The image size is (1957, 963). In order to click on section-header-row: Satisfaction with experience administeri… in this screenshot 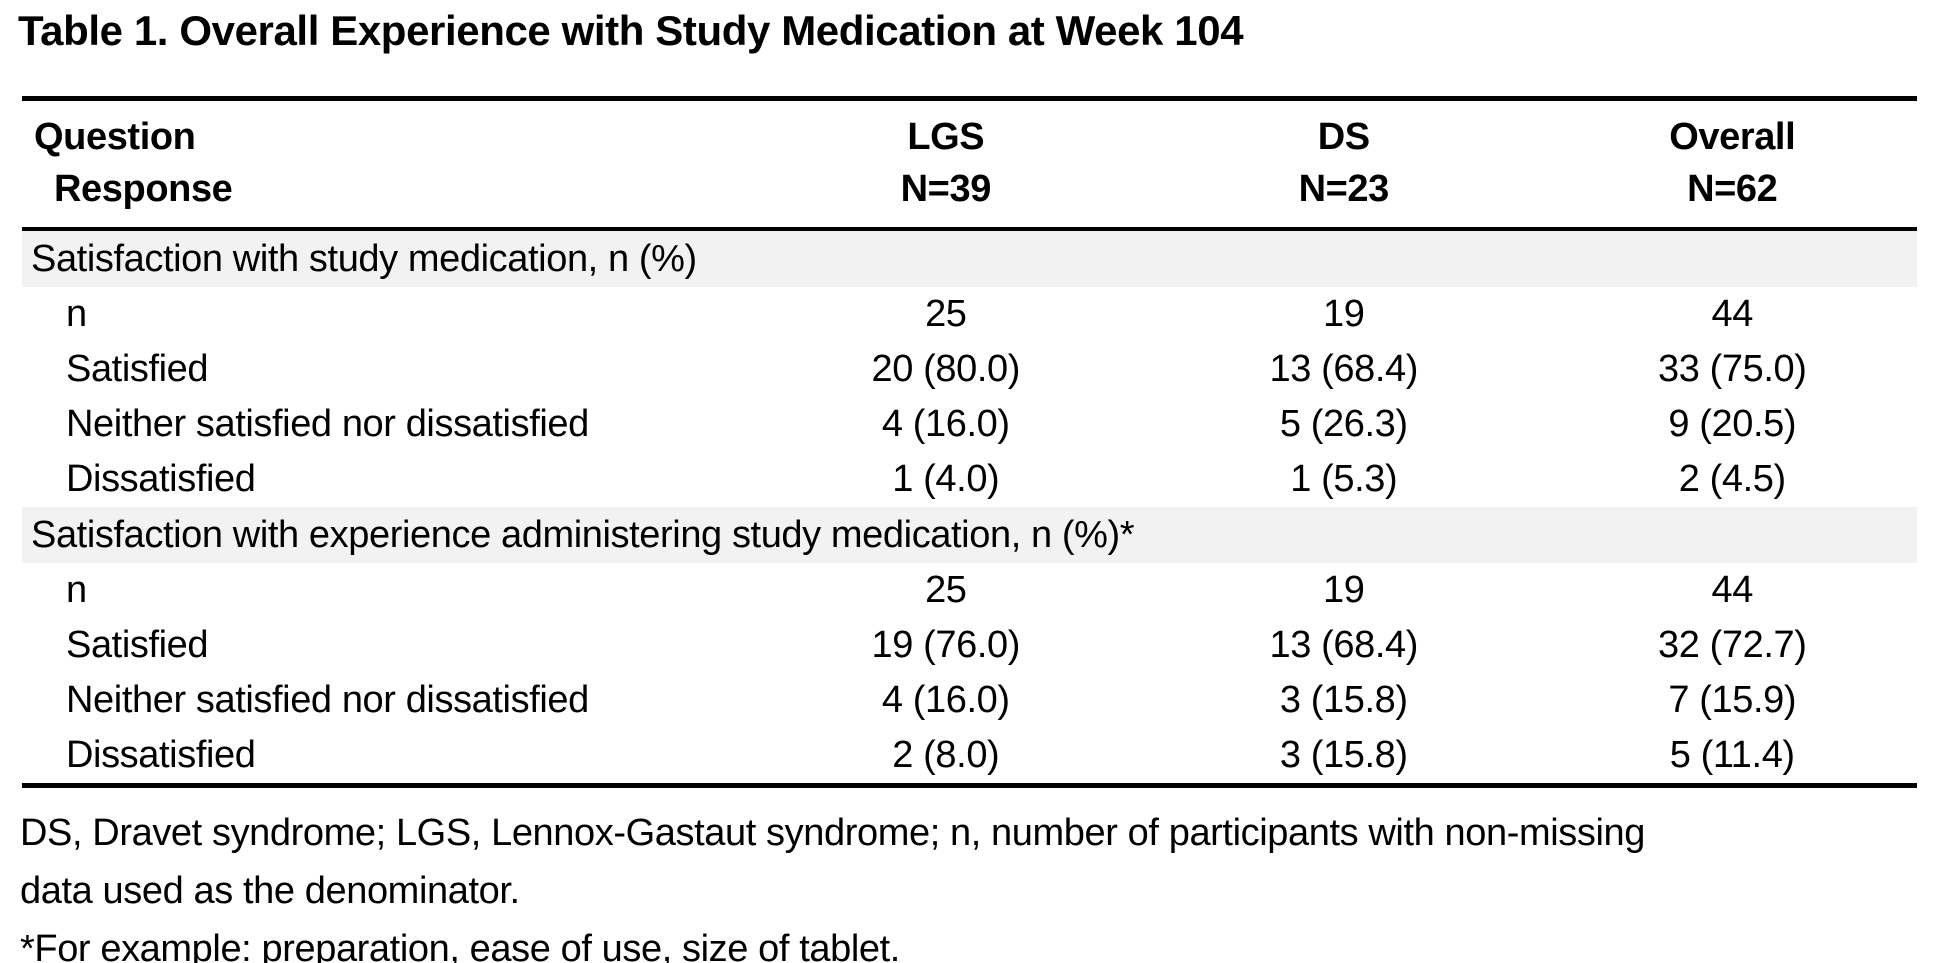, I will do `click(969, 535)`.